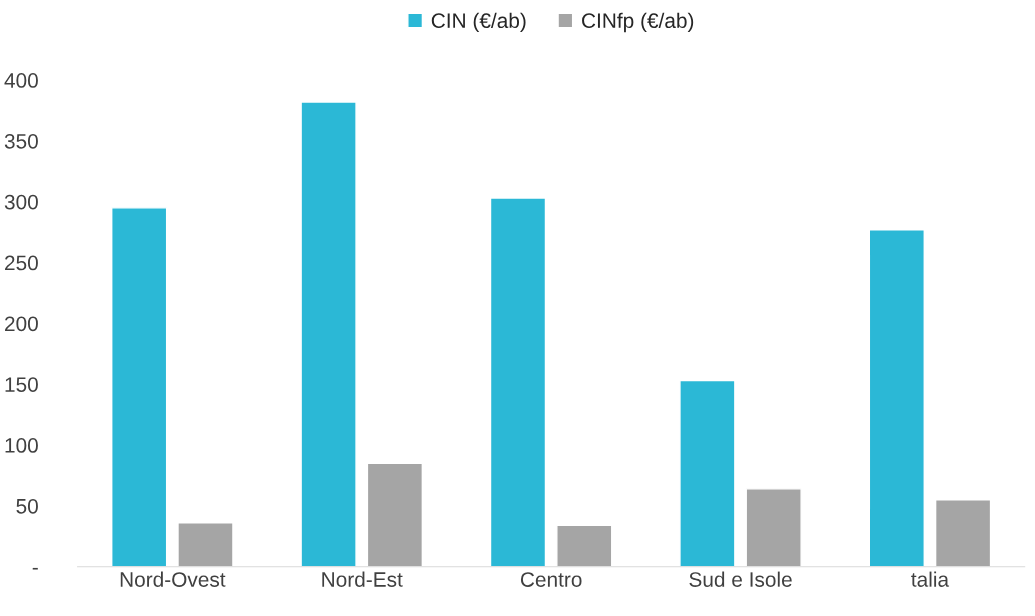 The height and width of the screenshot is (616, 1035). Describe the element at coordinates (930, 579) in the screenshot. I see `x-tick-label: talia` at that location.